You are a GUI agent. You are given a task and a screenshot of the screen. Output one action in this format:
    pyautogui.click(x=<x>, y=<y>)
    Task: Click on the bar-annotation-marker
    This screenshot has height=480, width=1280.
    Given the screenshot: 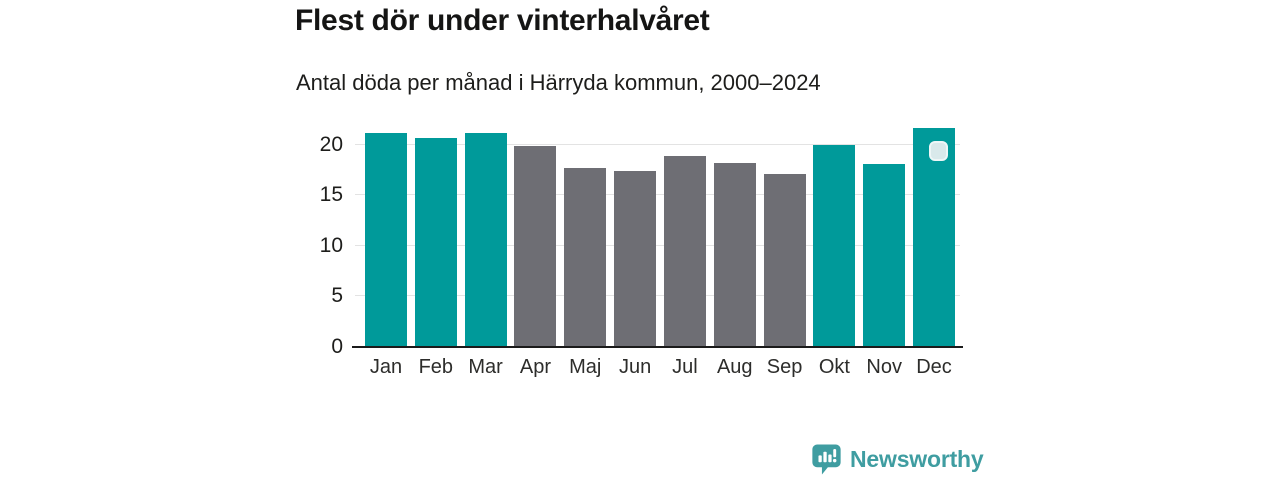 What is the action you would take?
    pyautogui.click(x=938, y=151)
    